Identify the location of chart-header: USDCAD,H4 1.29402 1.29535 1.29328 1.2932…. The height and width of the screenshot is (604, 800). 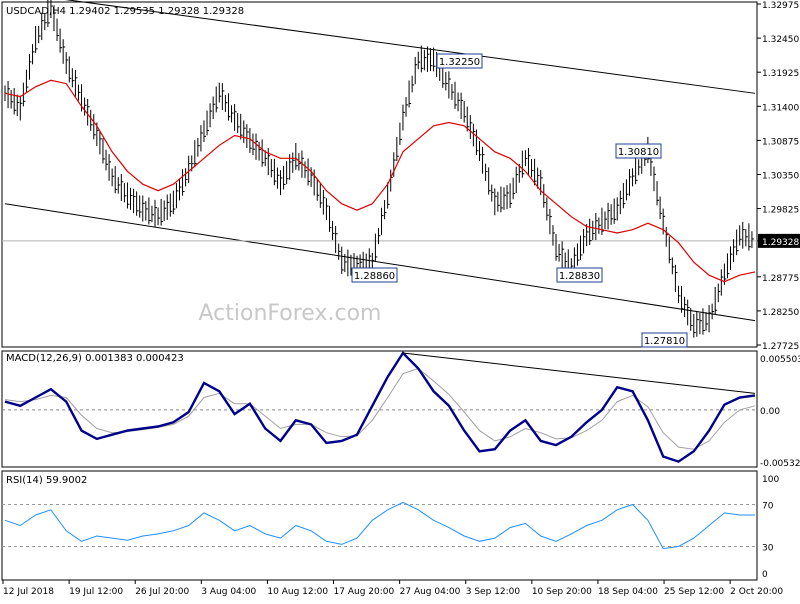
(125, 11).